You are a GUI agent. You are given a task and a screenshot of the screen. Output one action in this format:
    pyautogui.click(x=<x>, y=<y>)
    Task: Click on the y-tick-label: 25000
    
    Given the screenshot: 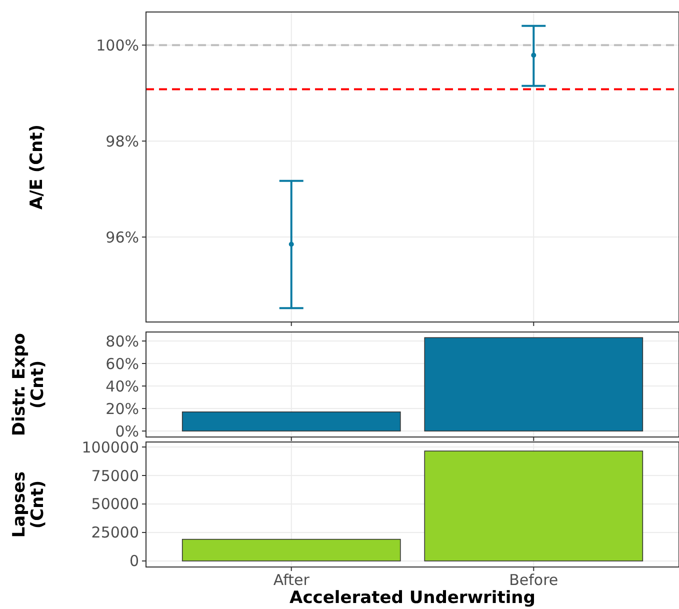 What is the action you would take?
    pyautogui.click(x=115, y=533)
    